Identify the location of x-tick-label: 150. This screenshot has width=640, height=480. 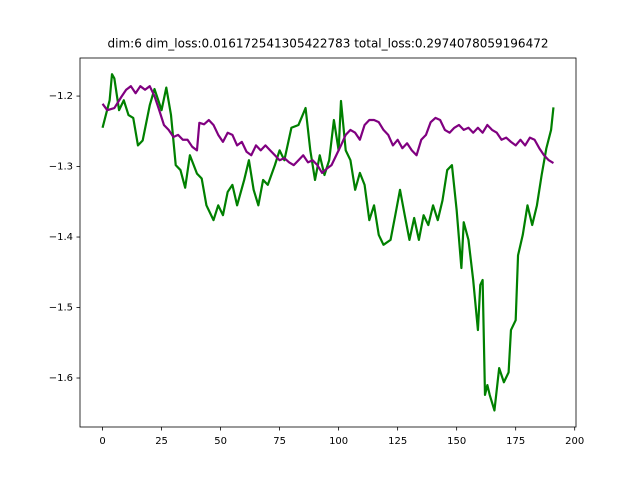
(456, 441).